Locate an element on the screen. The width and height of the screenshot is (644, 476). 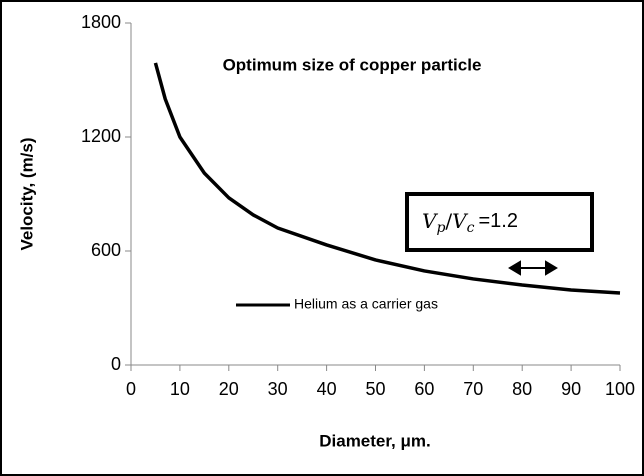
y-tick-label: 1200 is located at coordinates (101, 136).